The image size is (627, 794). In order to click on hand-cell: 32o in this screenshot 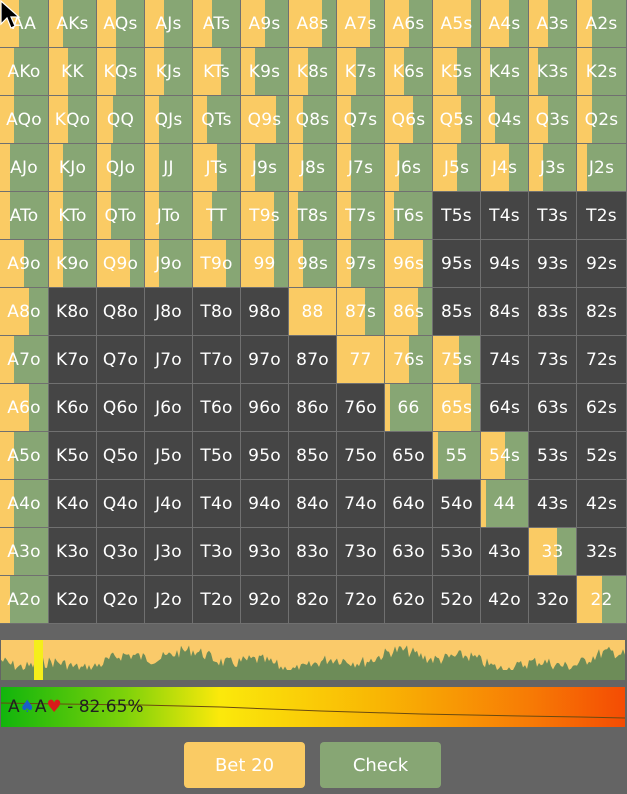, I will do `click(553, 600)`.